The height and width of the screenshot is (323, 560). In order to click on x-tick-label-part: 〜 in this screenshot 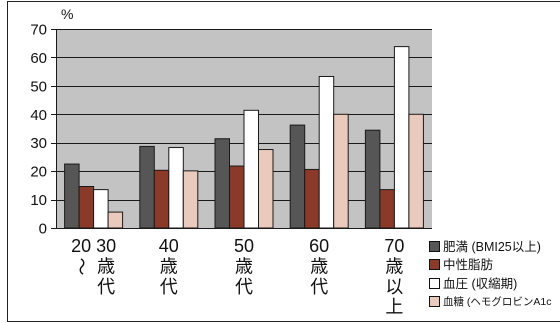, I will do `click(81, 267)`.